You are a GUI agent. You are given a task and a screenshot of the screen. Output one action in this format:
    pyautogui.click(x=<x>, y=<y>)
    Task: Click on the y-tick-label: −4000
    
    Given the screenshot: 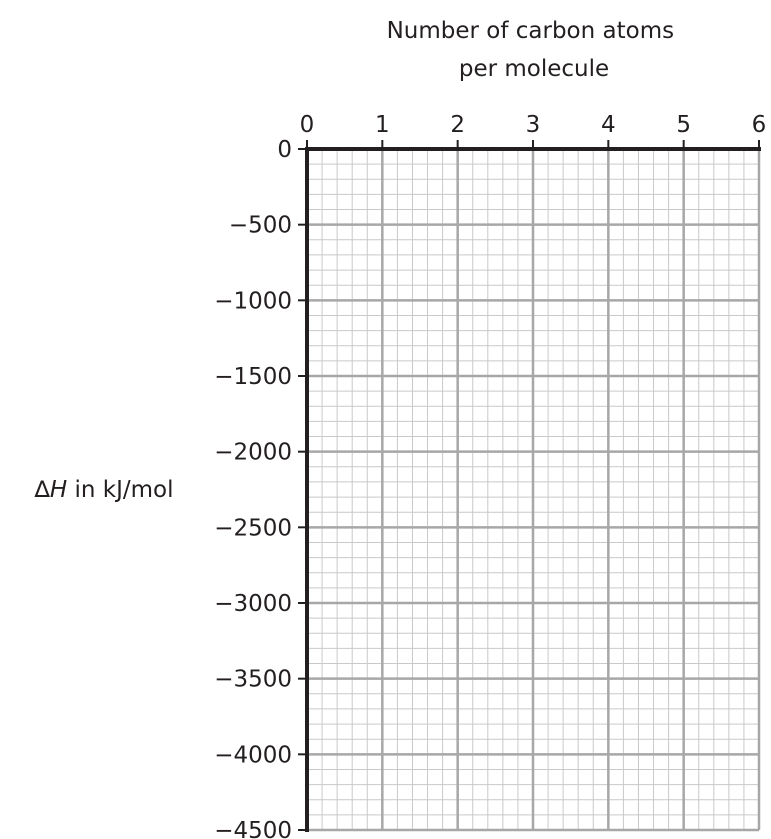 What is the action you would take?
    pyautogui.click(x=253, y=755)
    